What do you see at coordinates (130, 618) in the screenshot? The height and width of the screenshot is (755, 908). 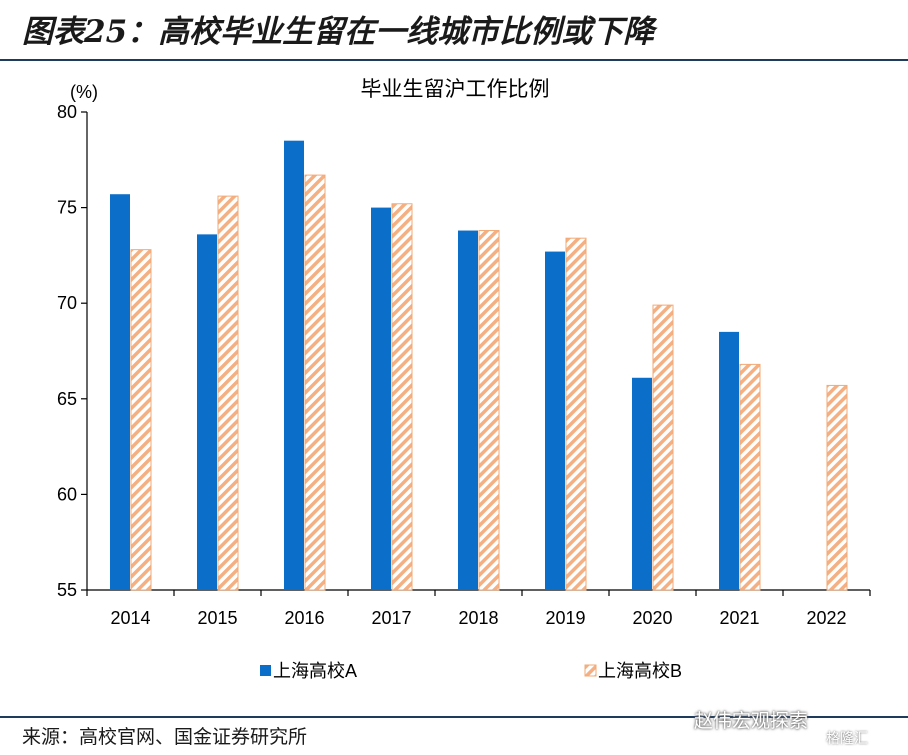 I see `x-tick-label: 2014` at bounding box center [130, 618].